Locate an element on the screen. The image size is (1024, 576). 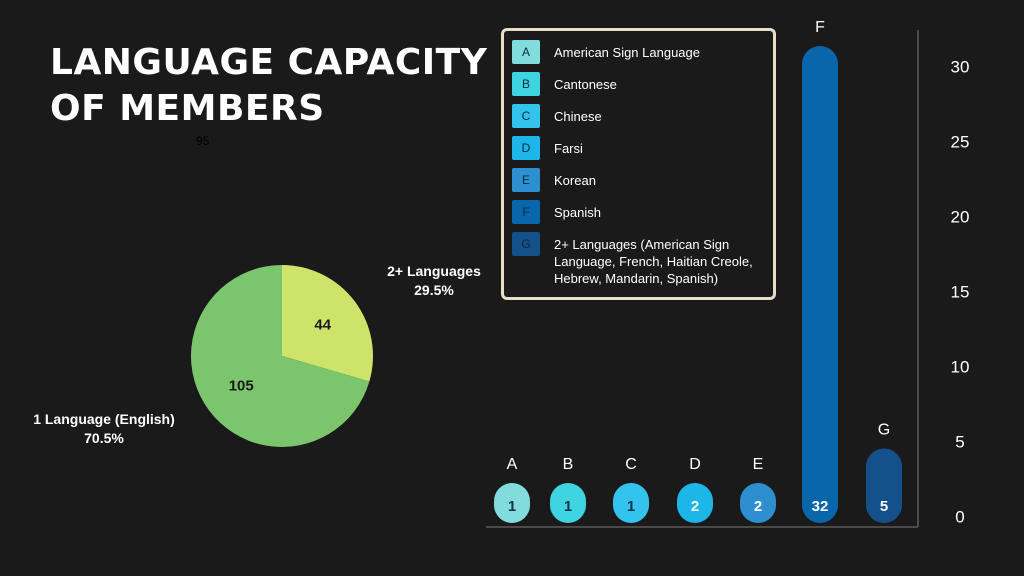
legend-item-b: B Cantonese is located at coordinates (640, 84).